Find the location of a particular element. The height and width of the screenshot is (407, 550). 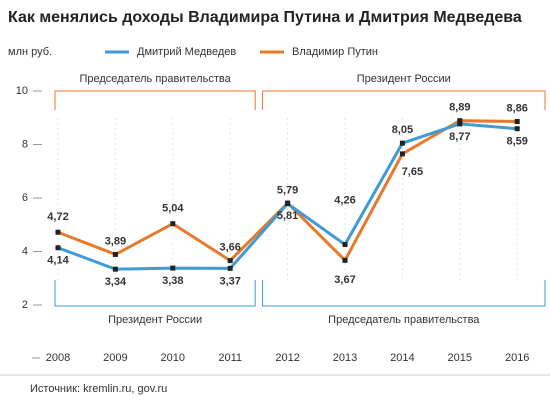

y-tick-label: 6 is located at coordinates (25, 198).